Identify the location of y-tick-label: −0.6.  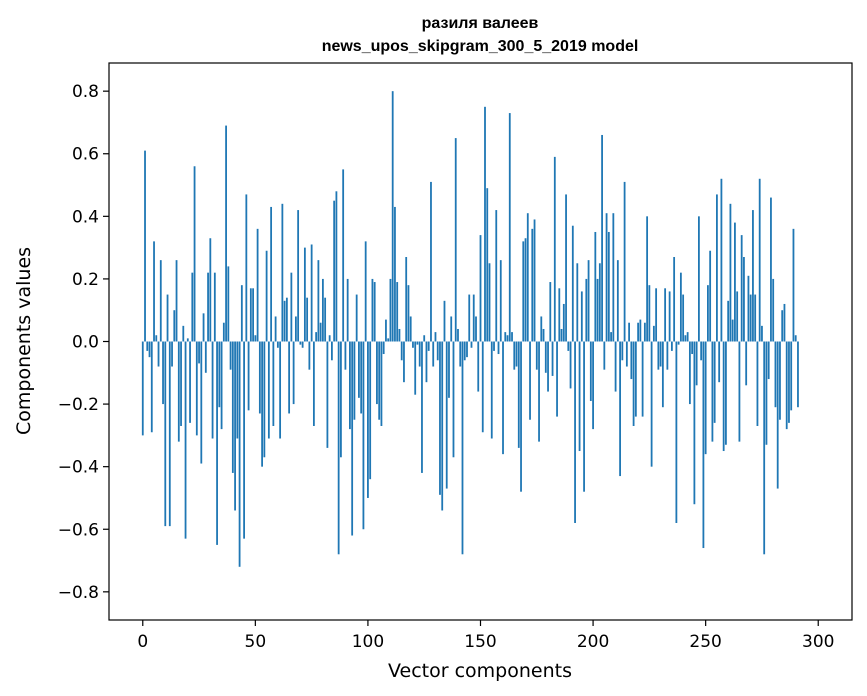
(78, 530).